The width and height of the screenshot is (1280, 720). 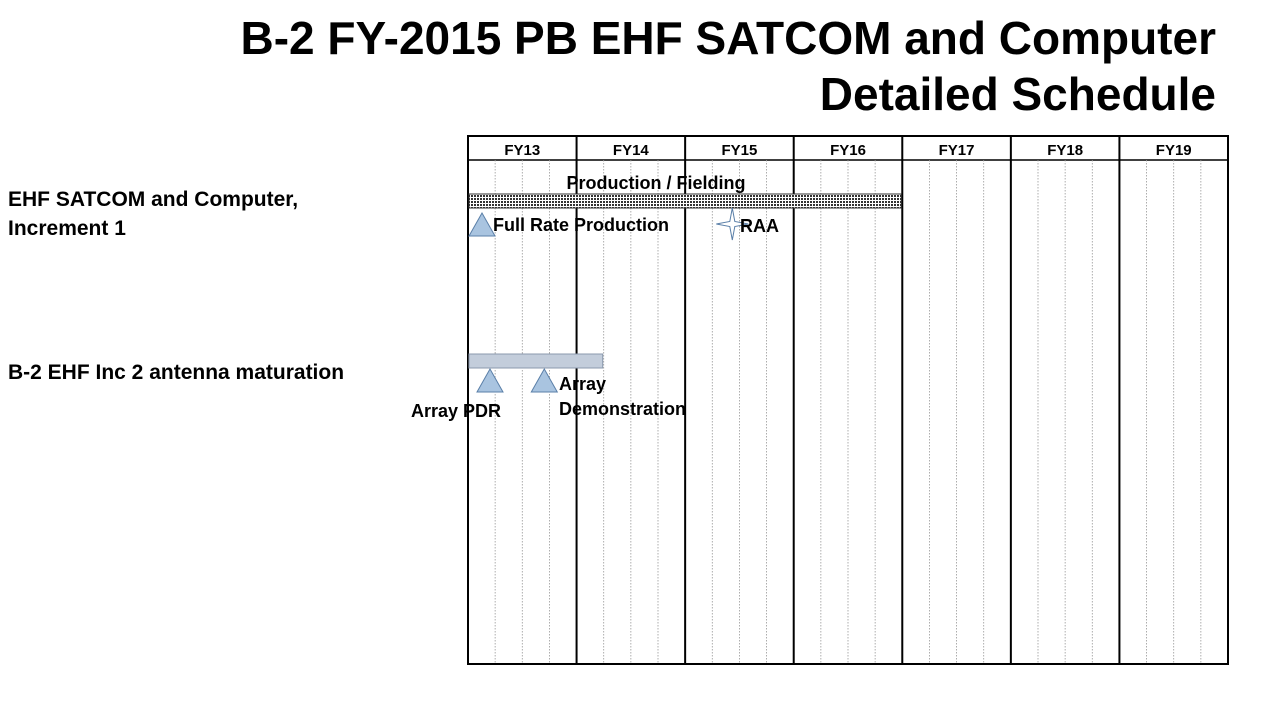 What do you see at coordinates (456, 411) in the screenshot?
I see `milestone-label-array-pdr: Array PDR` at bounding box center [456, 411].